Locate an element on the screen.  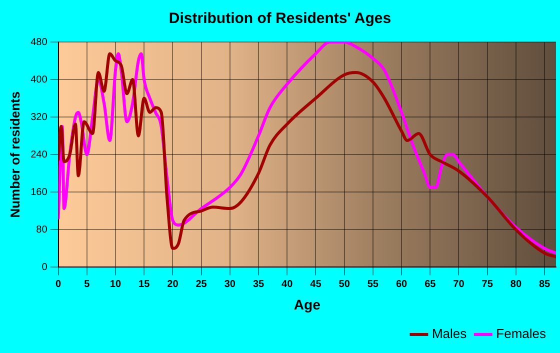
x-tick-label: 75 is located at coordinates (488, 284).